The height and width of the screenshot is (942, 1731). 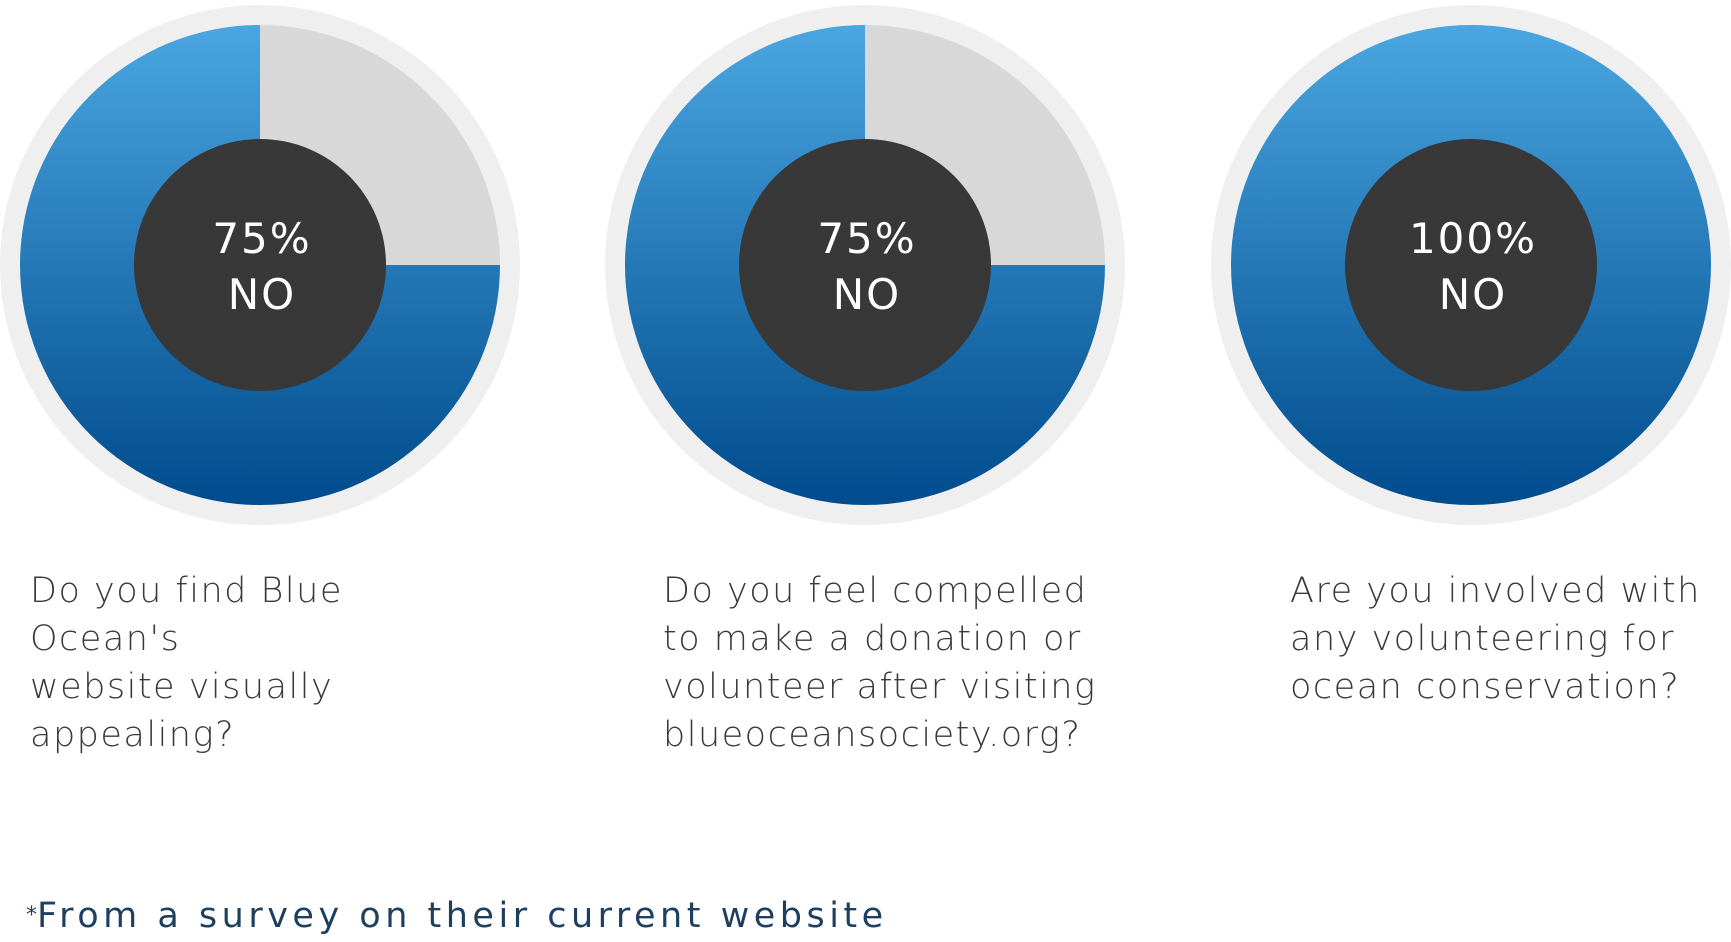 What do you see at coordinates (186, 615) in the screenshot?
I see `question-line: Do you find Blue Ocean's` at bounding box center [186, 615].